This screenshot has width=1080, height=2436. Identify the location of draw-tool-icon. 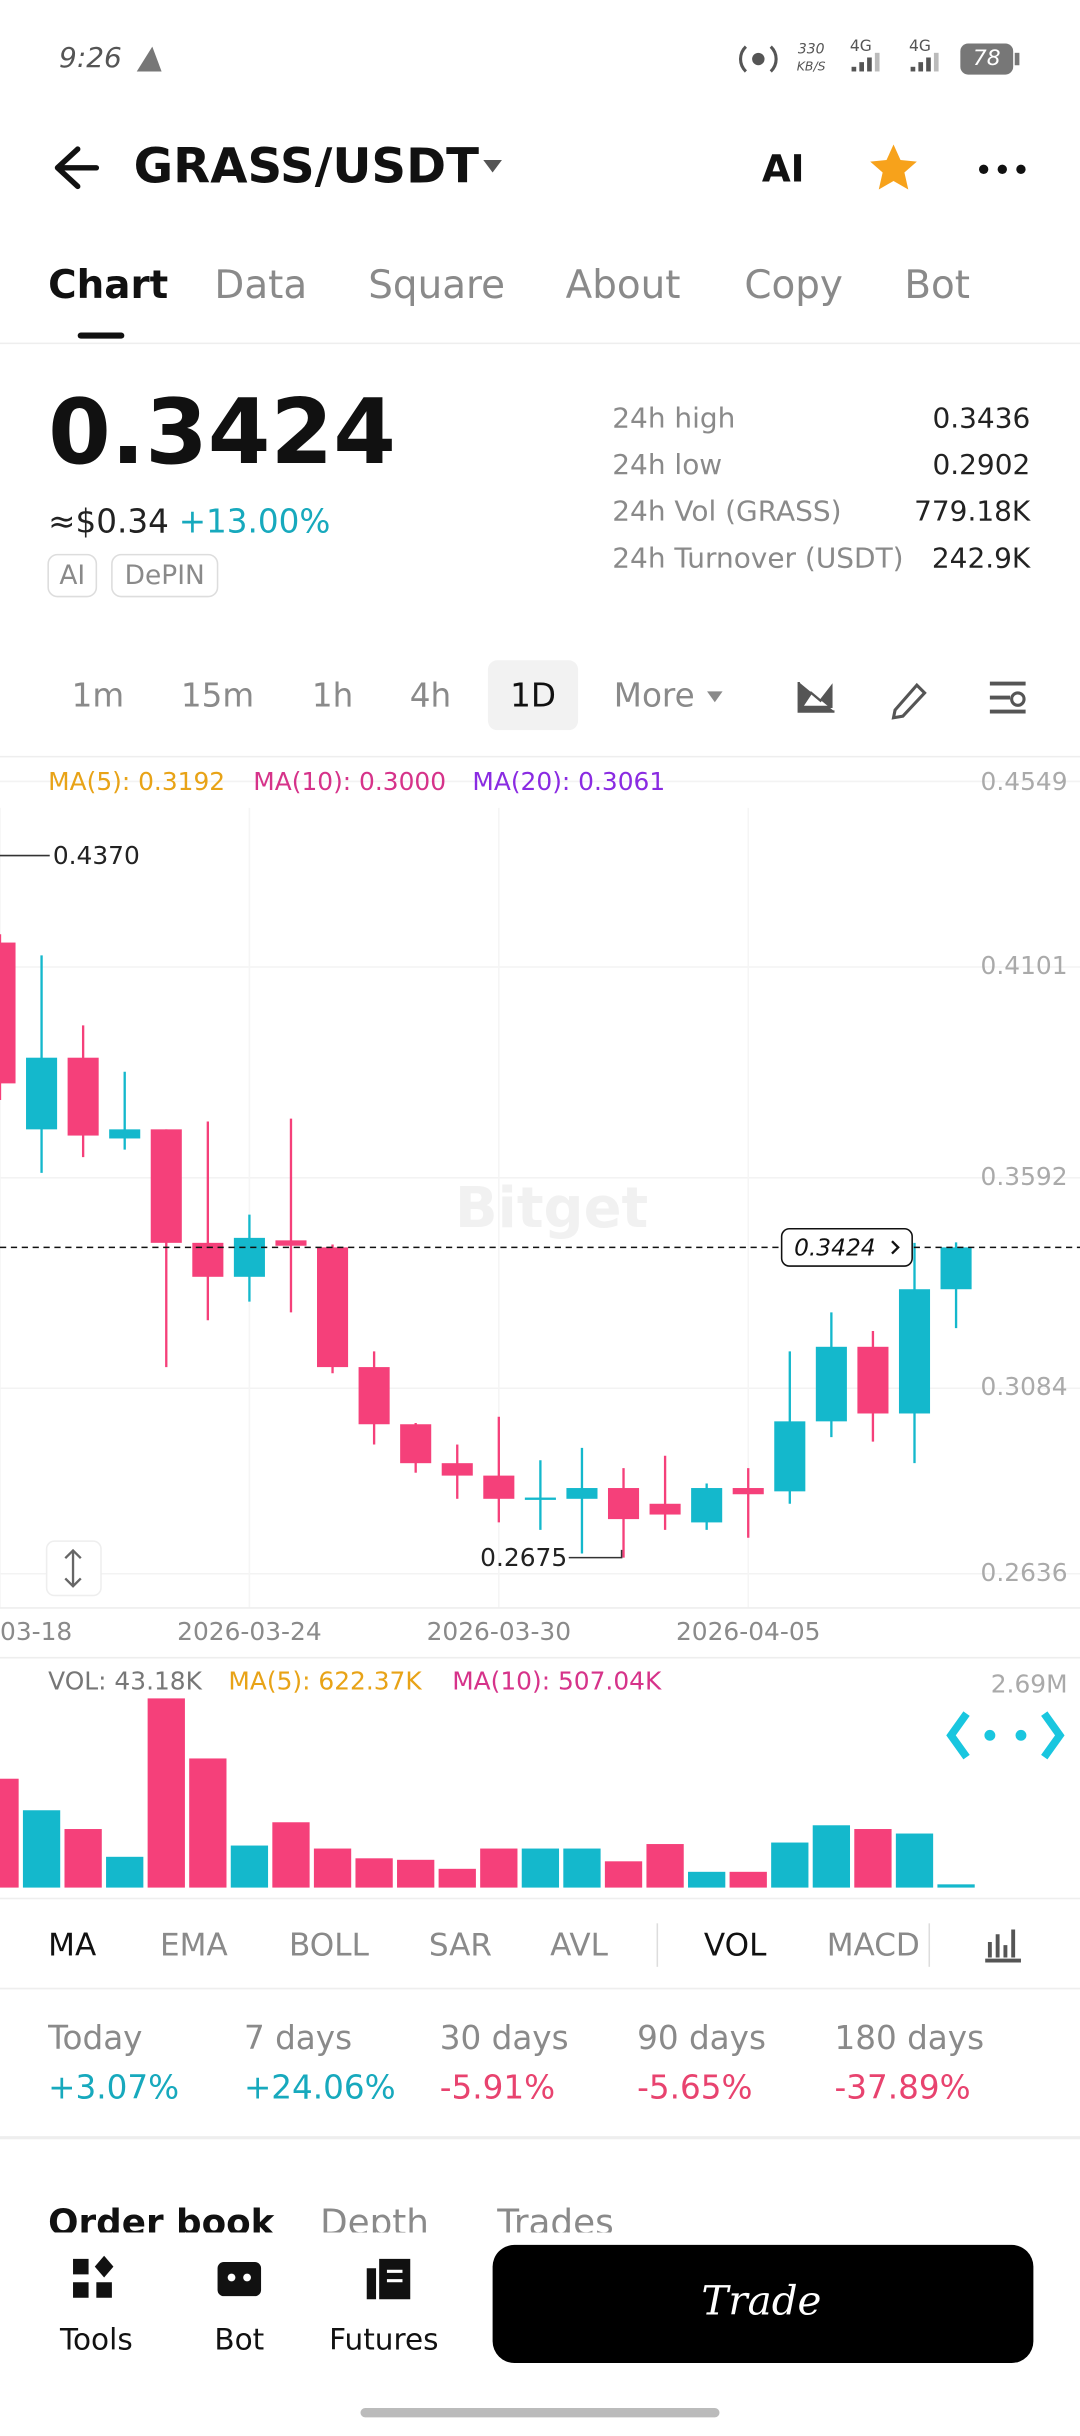
(909, 701).